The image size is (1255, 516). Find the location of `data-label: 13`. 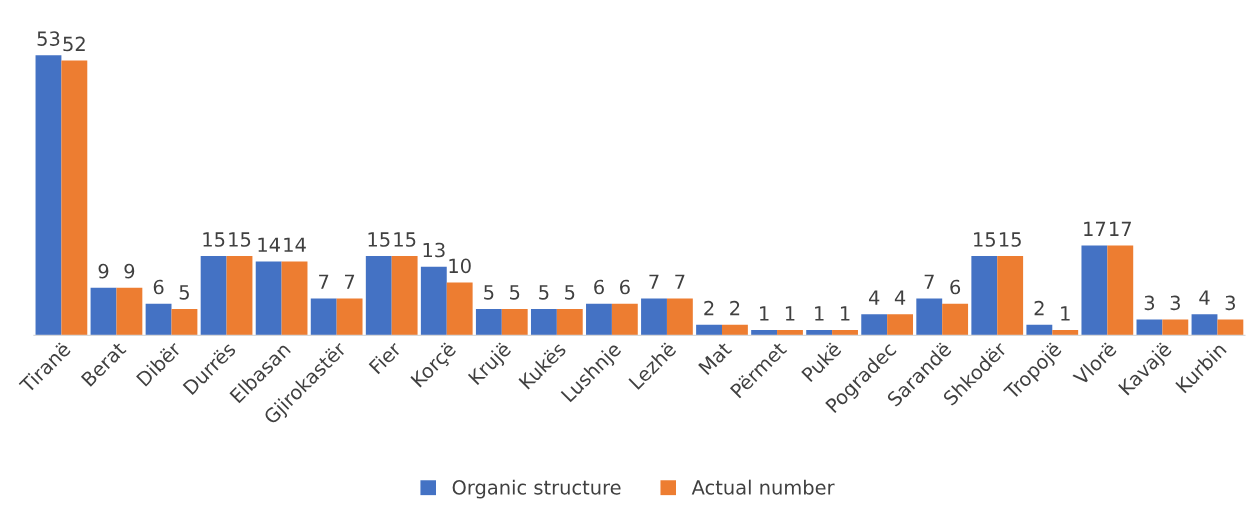

data-label: 13 is located at coordinates (434, 250).